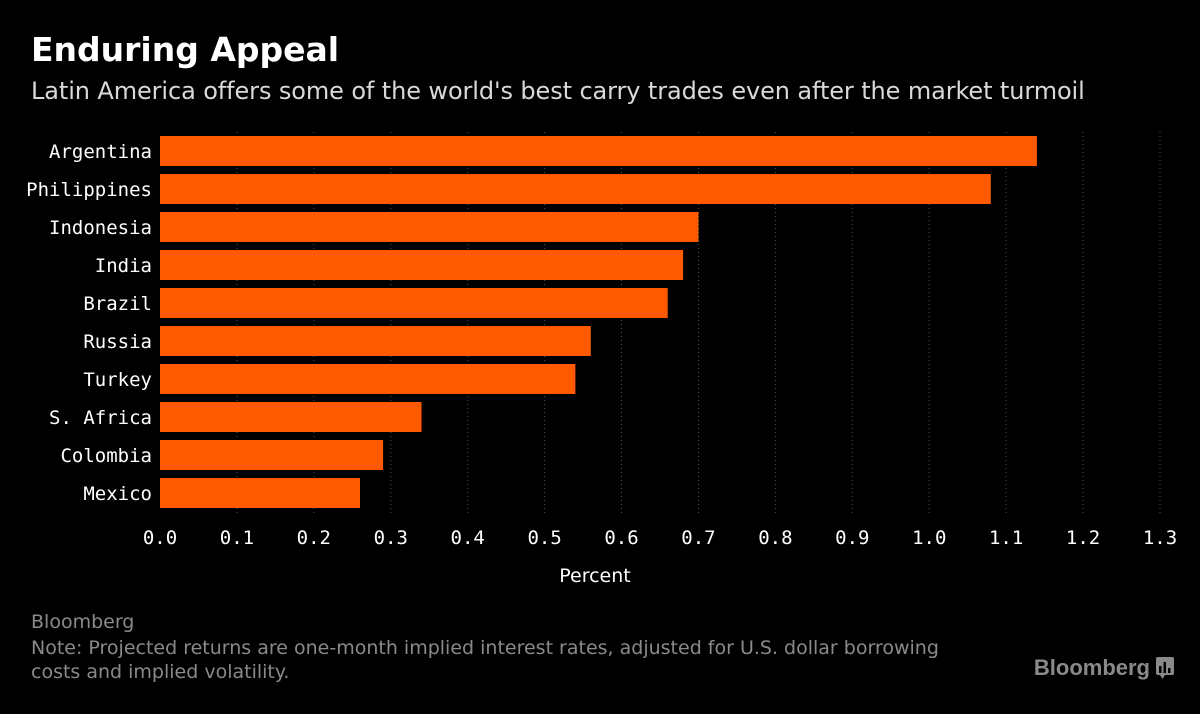 Image resolution: width=1200 pixels, height=714 pixels. What do you see at coordinates (852, 538) in the screenshot?
I see `x-tick-label: 0.9` at bounding box center [852, 538].